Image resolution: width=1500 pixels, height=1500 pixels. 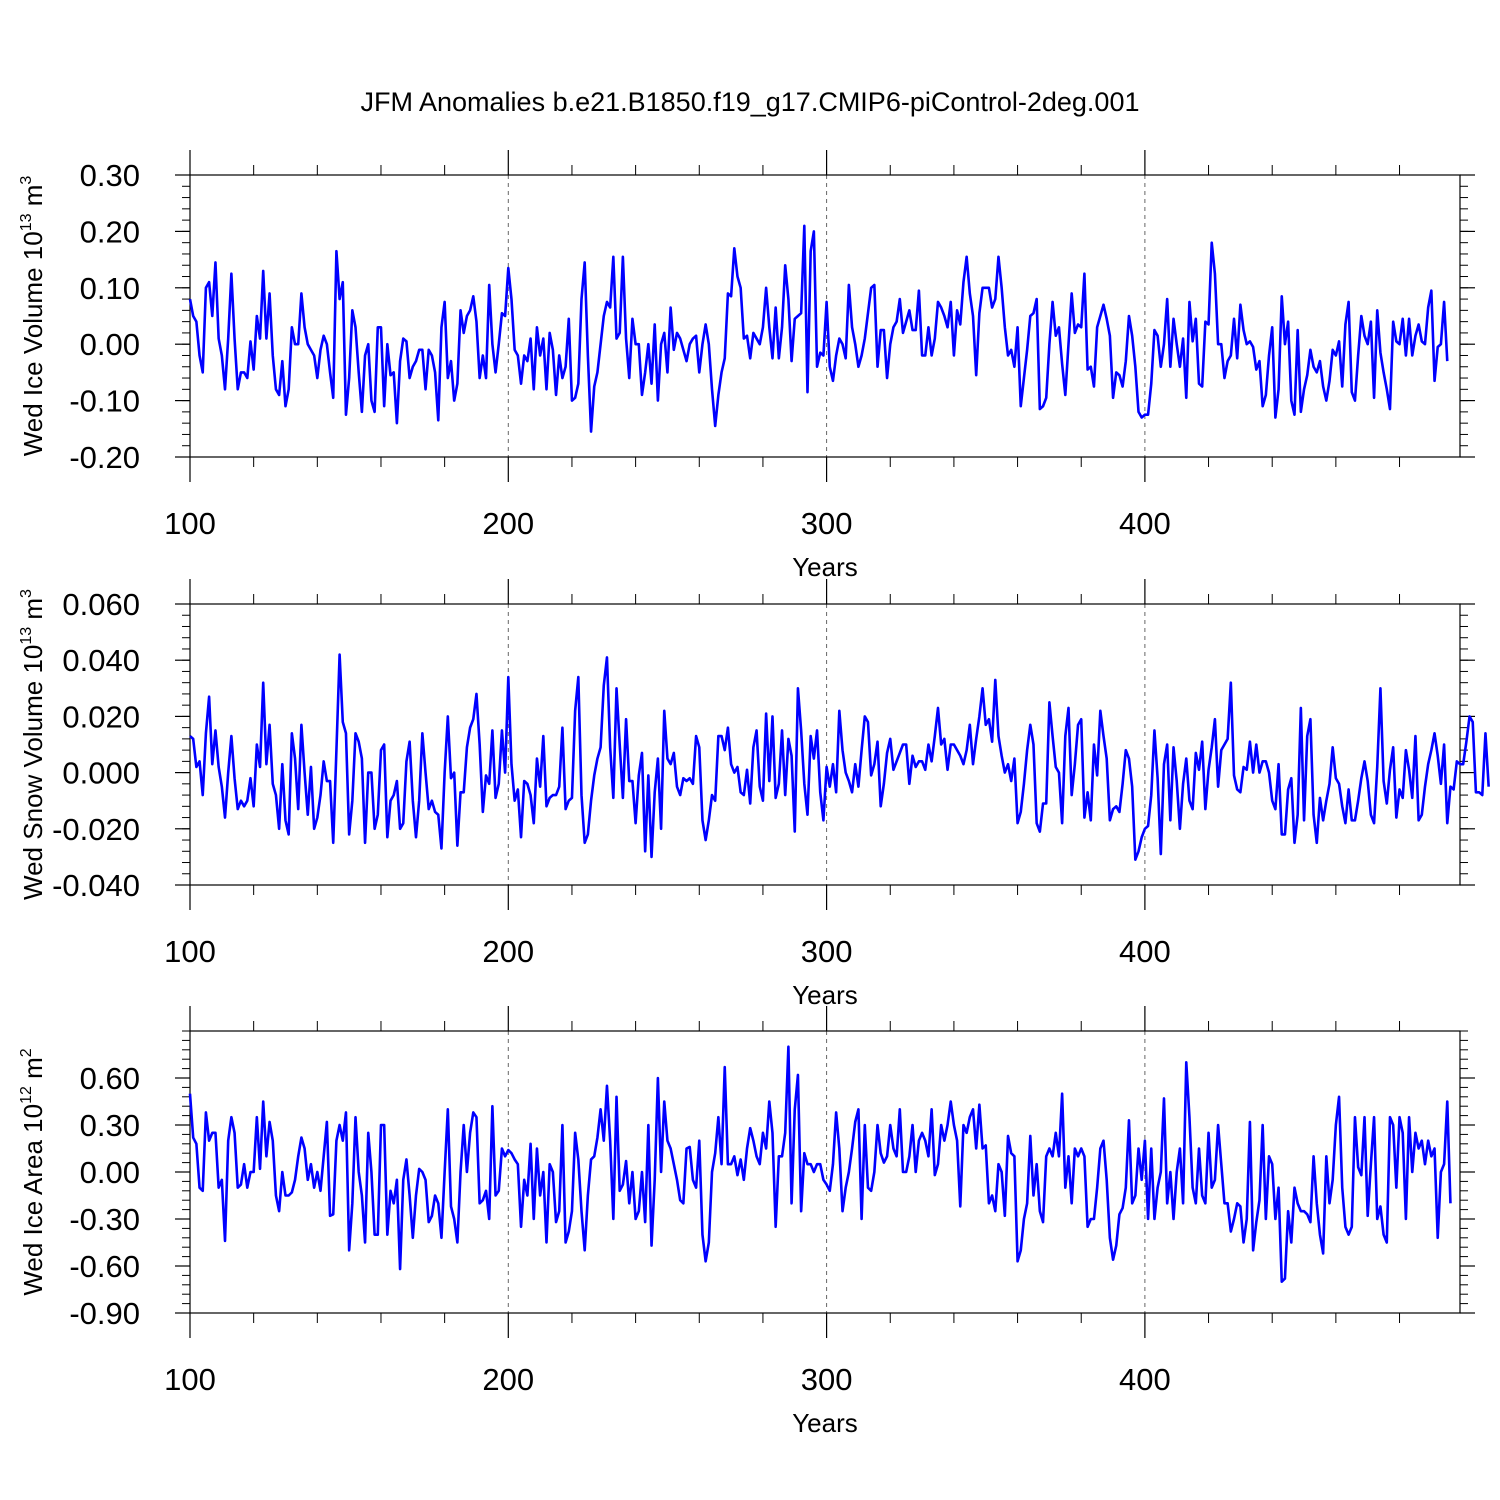 I want to click on y-axis-title: Wed Snow Volume 1013 m3, so click(x=33, y=744).